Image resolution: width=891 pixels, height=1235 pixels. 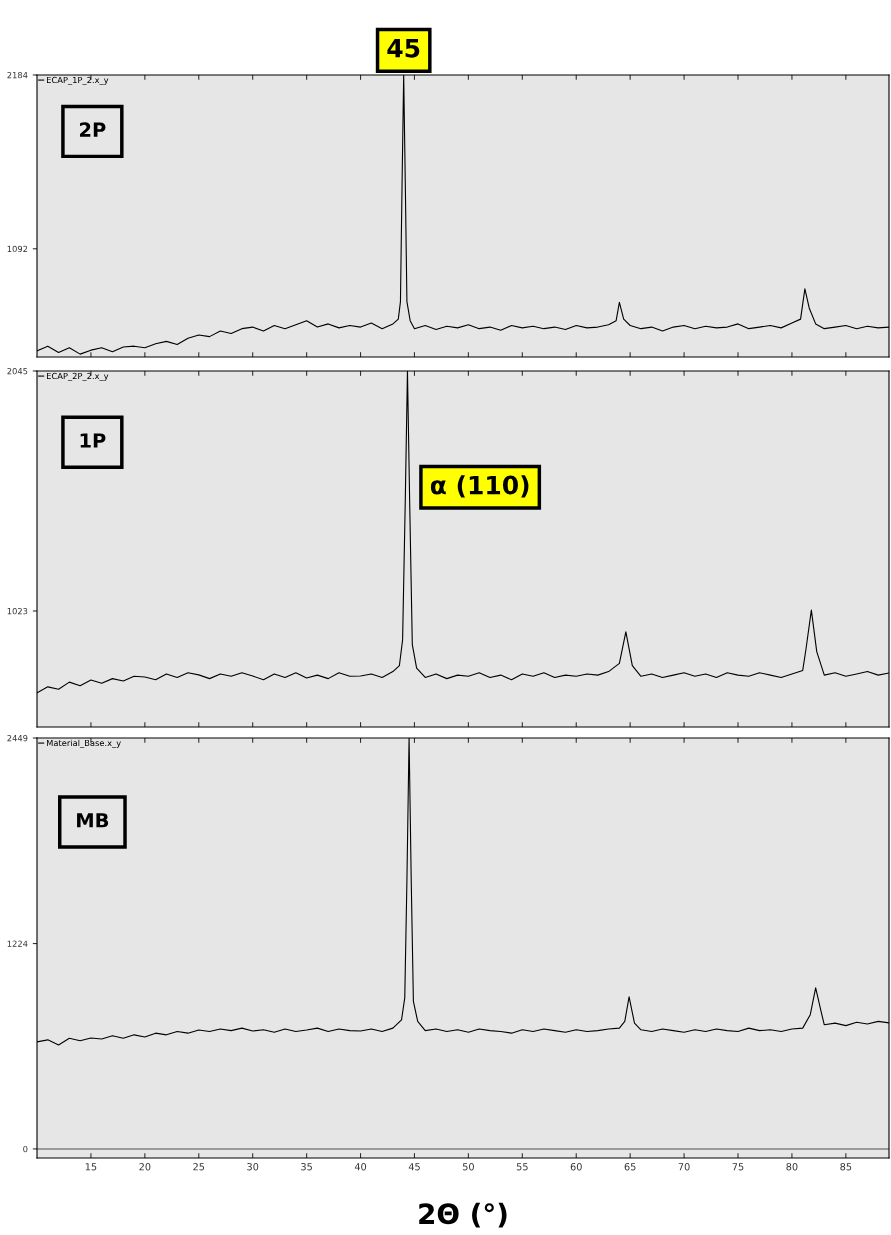 I want to click on x-tick-label: 15, so click(x=91, y=1167).